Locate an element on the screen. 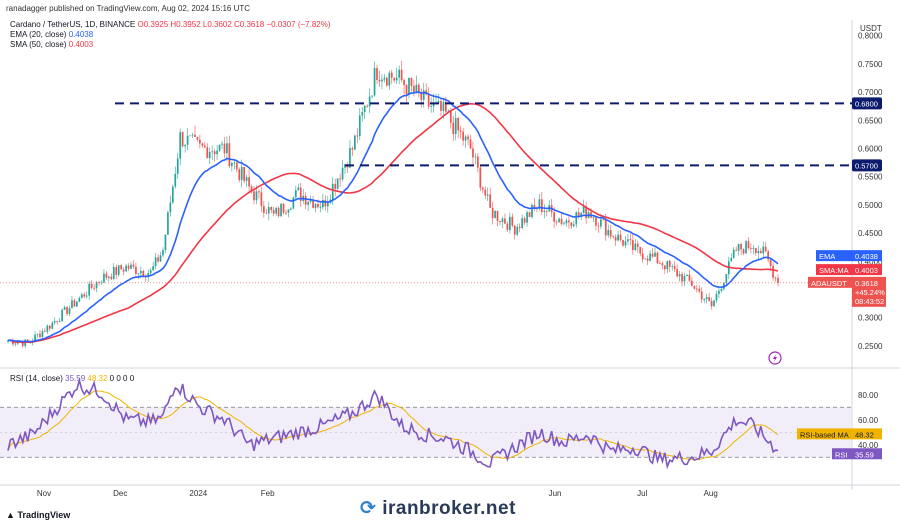 The height and width of the screenshot is (527, 900). price-tick-label: 0.5000 is located at coordinates (870, 205).